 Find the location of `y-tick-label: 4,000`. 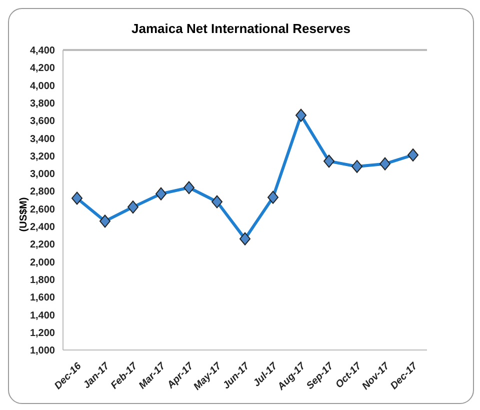

y-tick-label: 4,000 is located at coordinates (43, 86).